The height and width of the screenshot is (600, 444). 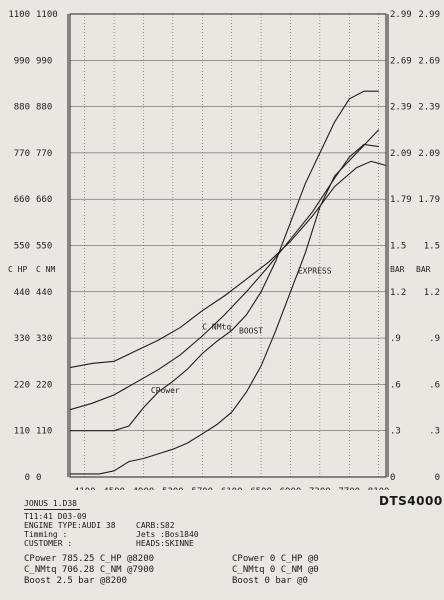 What do you see at coordinates (275, 559) in the screenshot?
I see `summary-right-power: CPower 0 C_HP @0` at bounding box center [275, 559].